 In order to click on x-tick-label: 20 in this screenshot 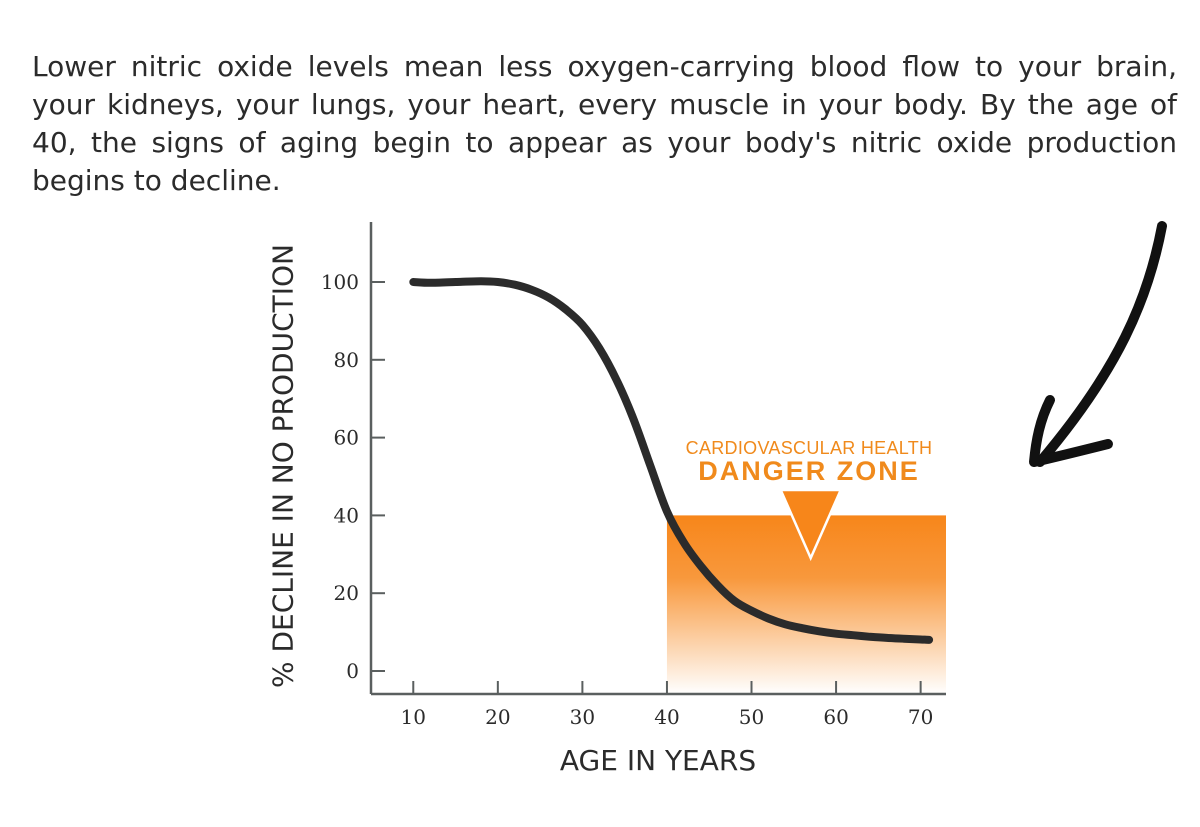, I will do `click(497, 717)`.